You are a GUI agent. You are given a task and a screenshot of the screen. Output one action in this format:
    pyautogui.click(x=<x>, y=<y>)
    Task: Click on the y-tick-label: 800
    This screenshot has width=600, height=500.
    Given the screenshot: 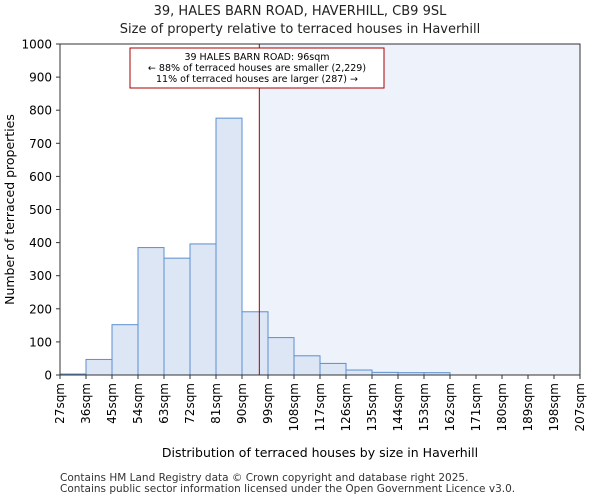 What is the action you would take?
    pyautogui.click(x=40, y=111)
    